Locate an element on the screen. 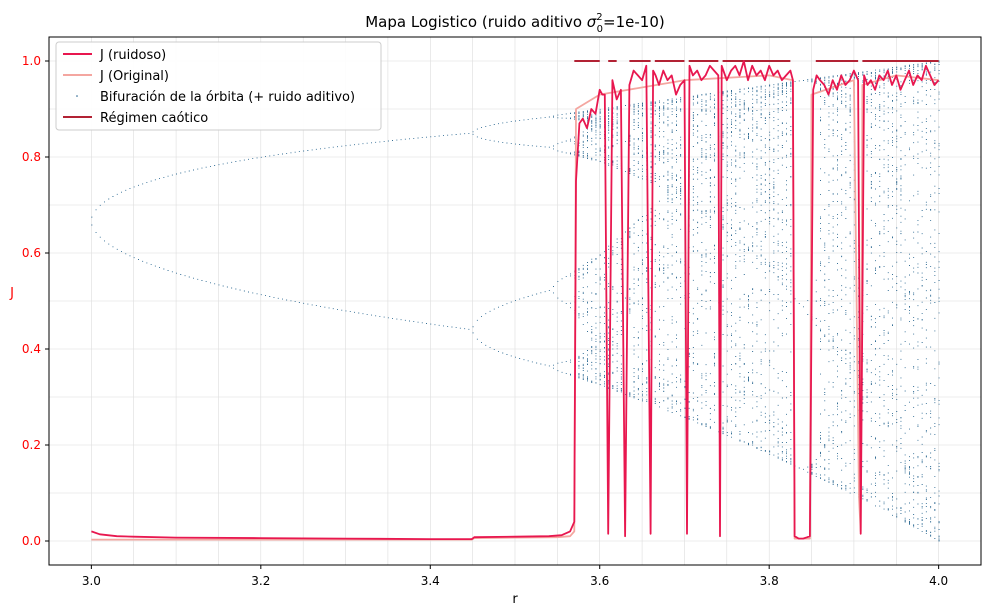 Image resolution: width=989 pixels, height=616 pixels. chart-title: Mapa Logistico (ruido aditivo σ2 0=1e-10) is located at coordinates (515, 23).